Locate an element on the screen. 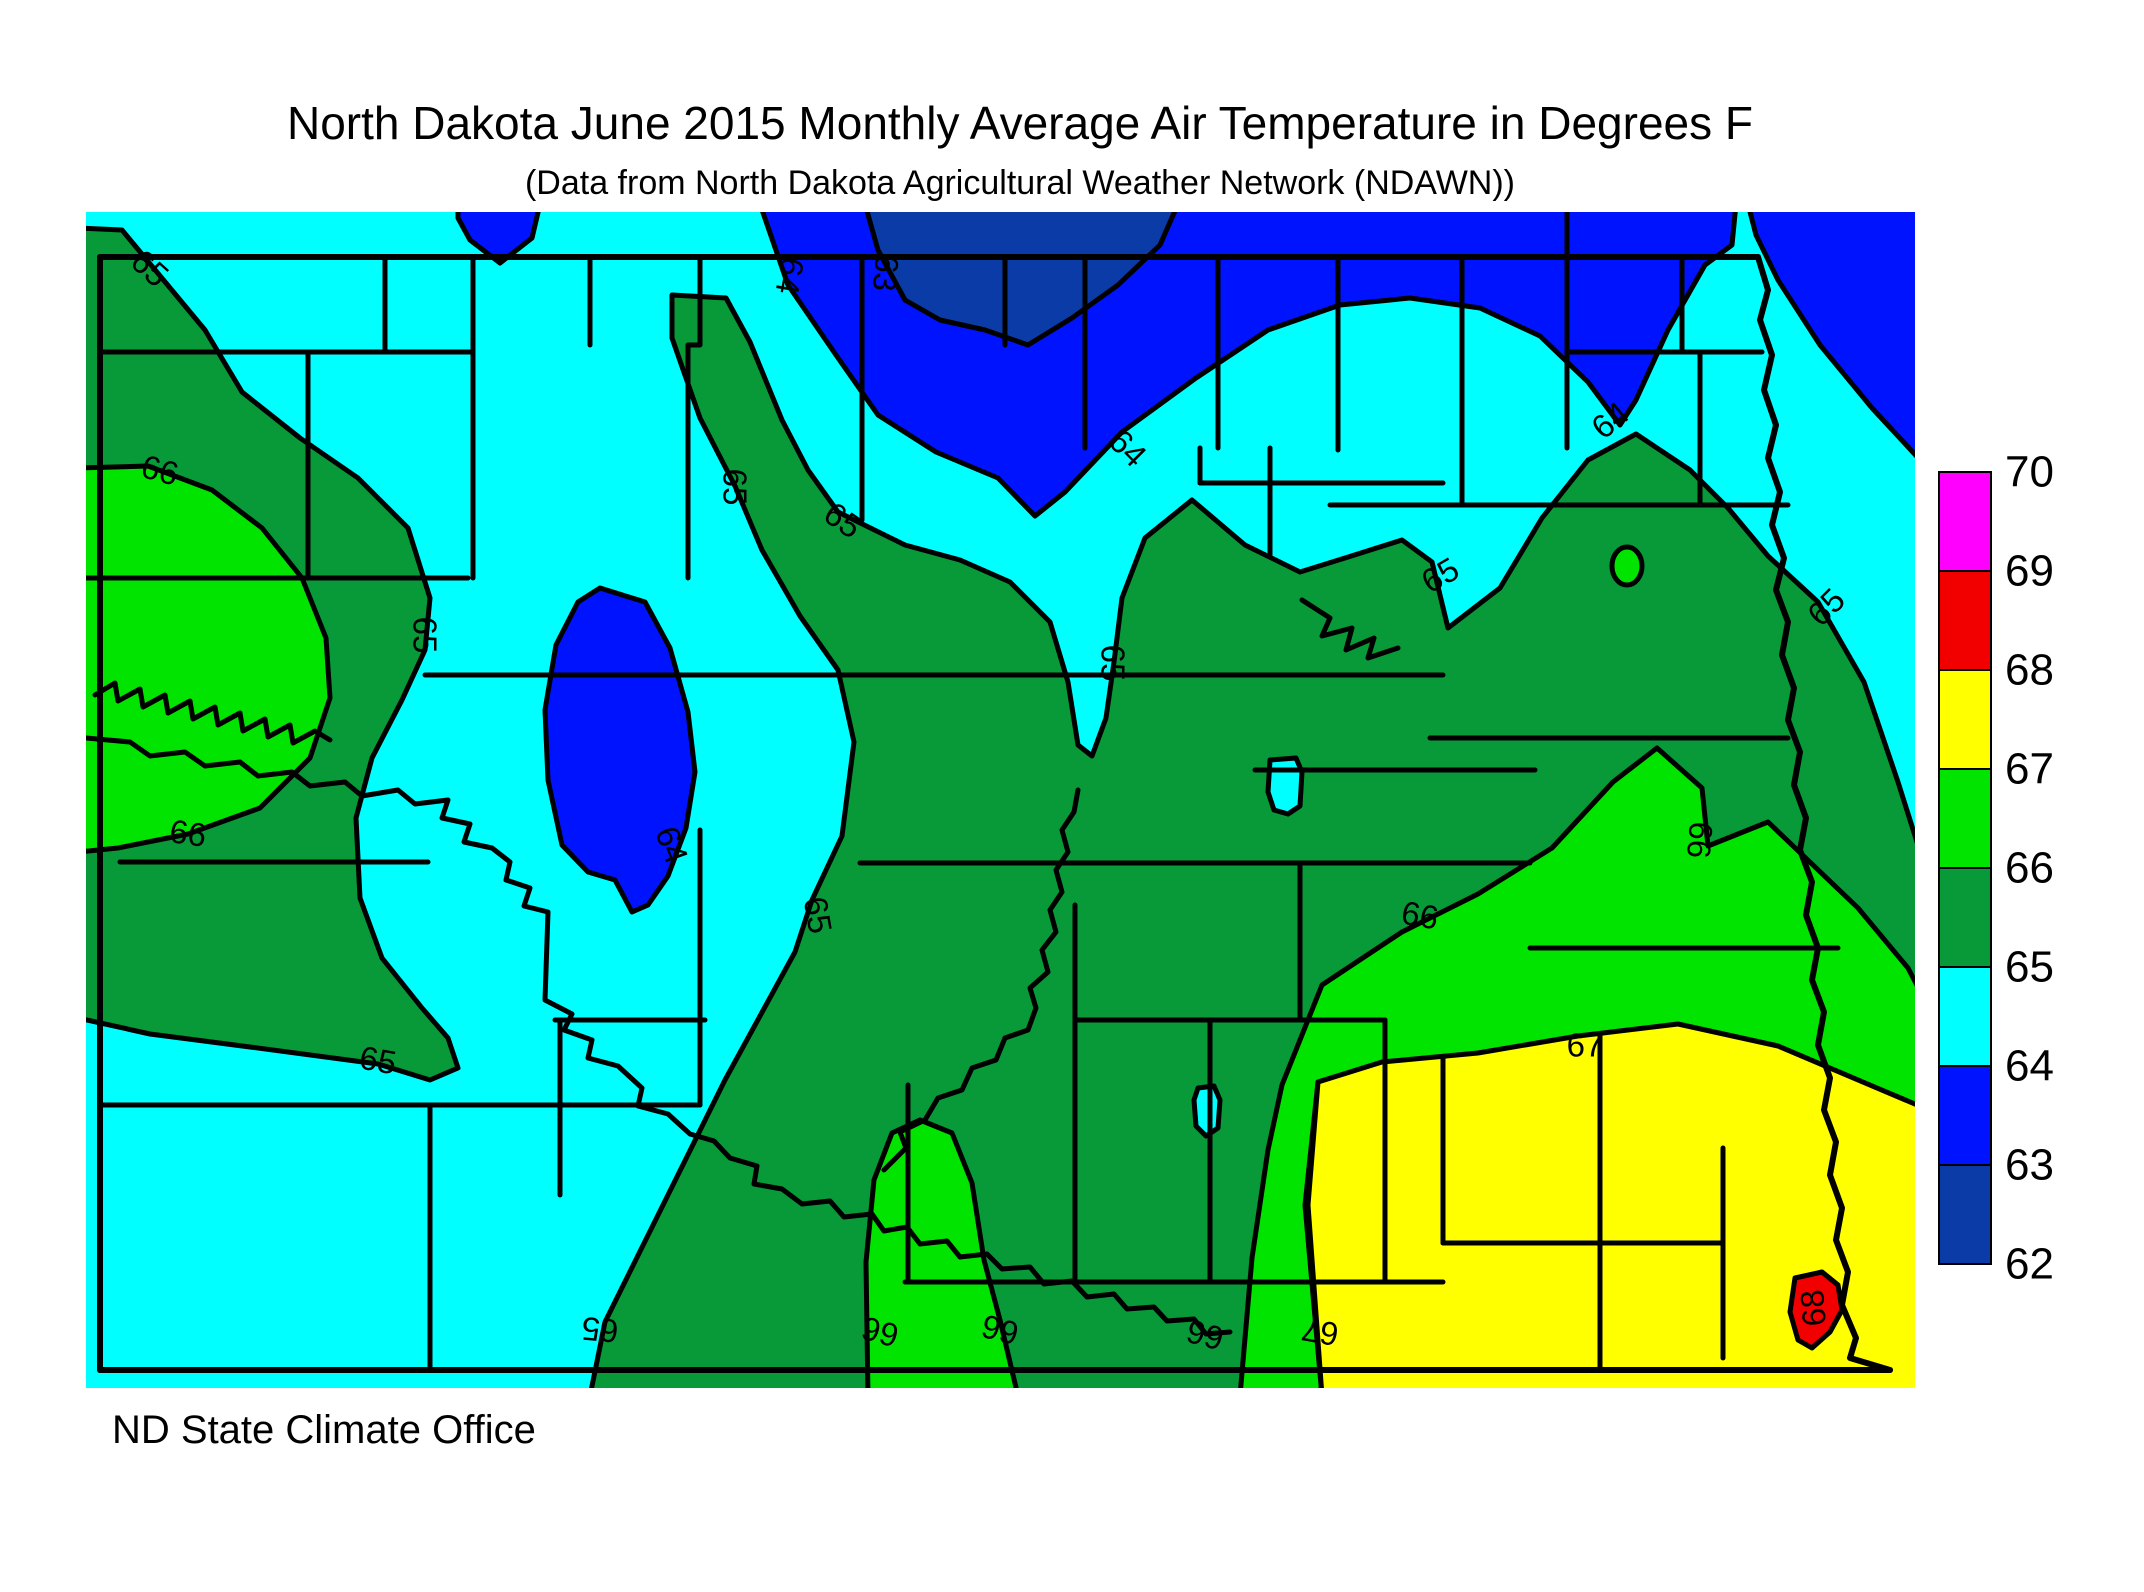 This screenshot has height=1592, width=2144. contour-label-64-7: 64 is located at coordinates (790, 276).